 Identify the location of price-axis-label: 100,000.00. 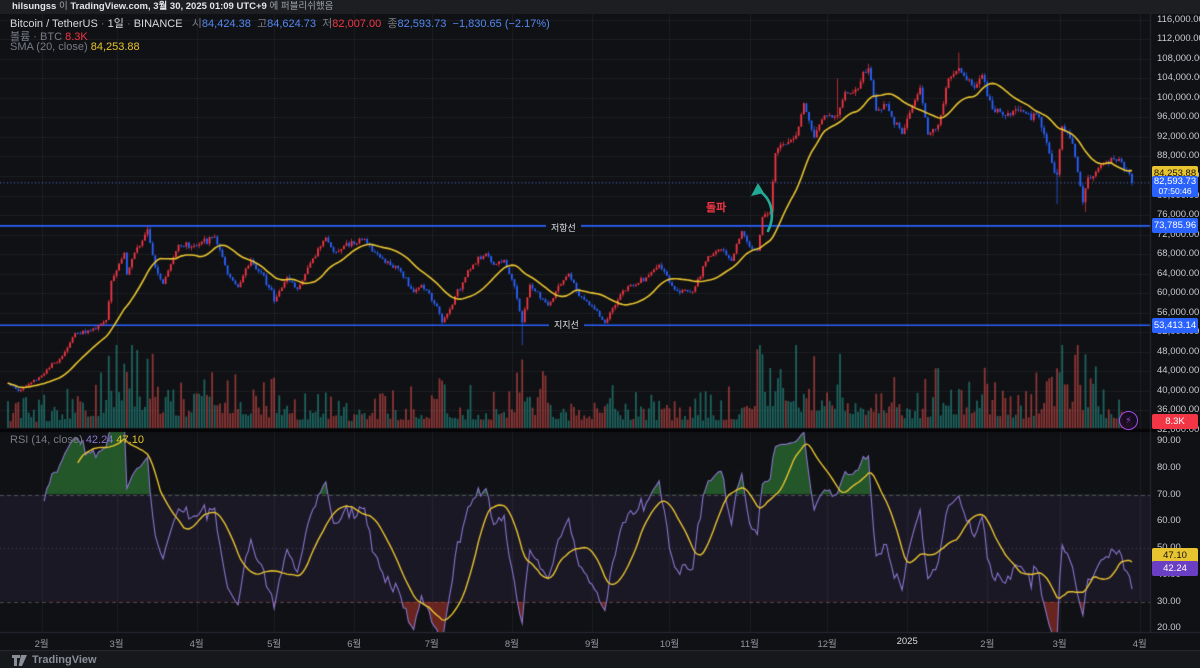
(1178, 97).